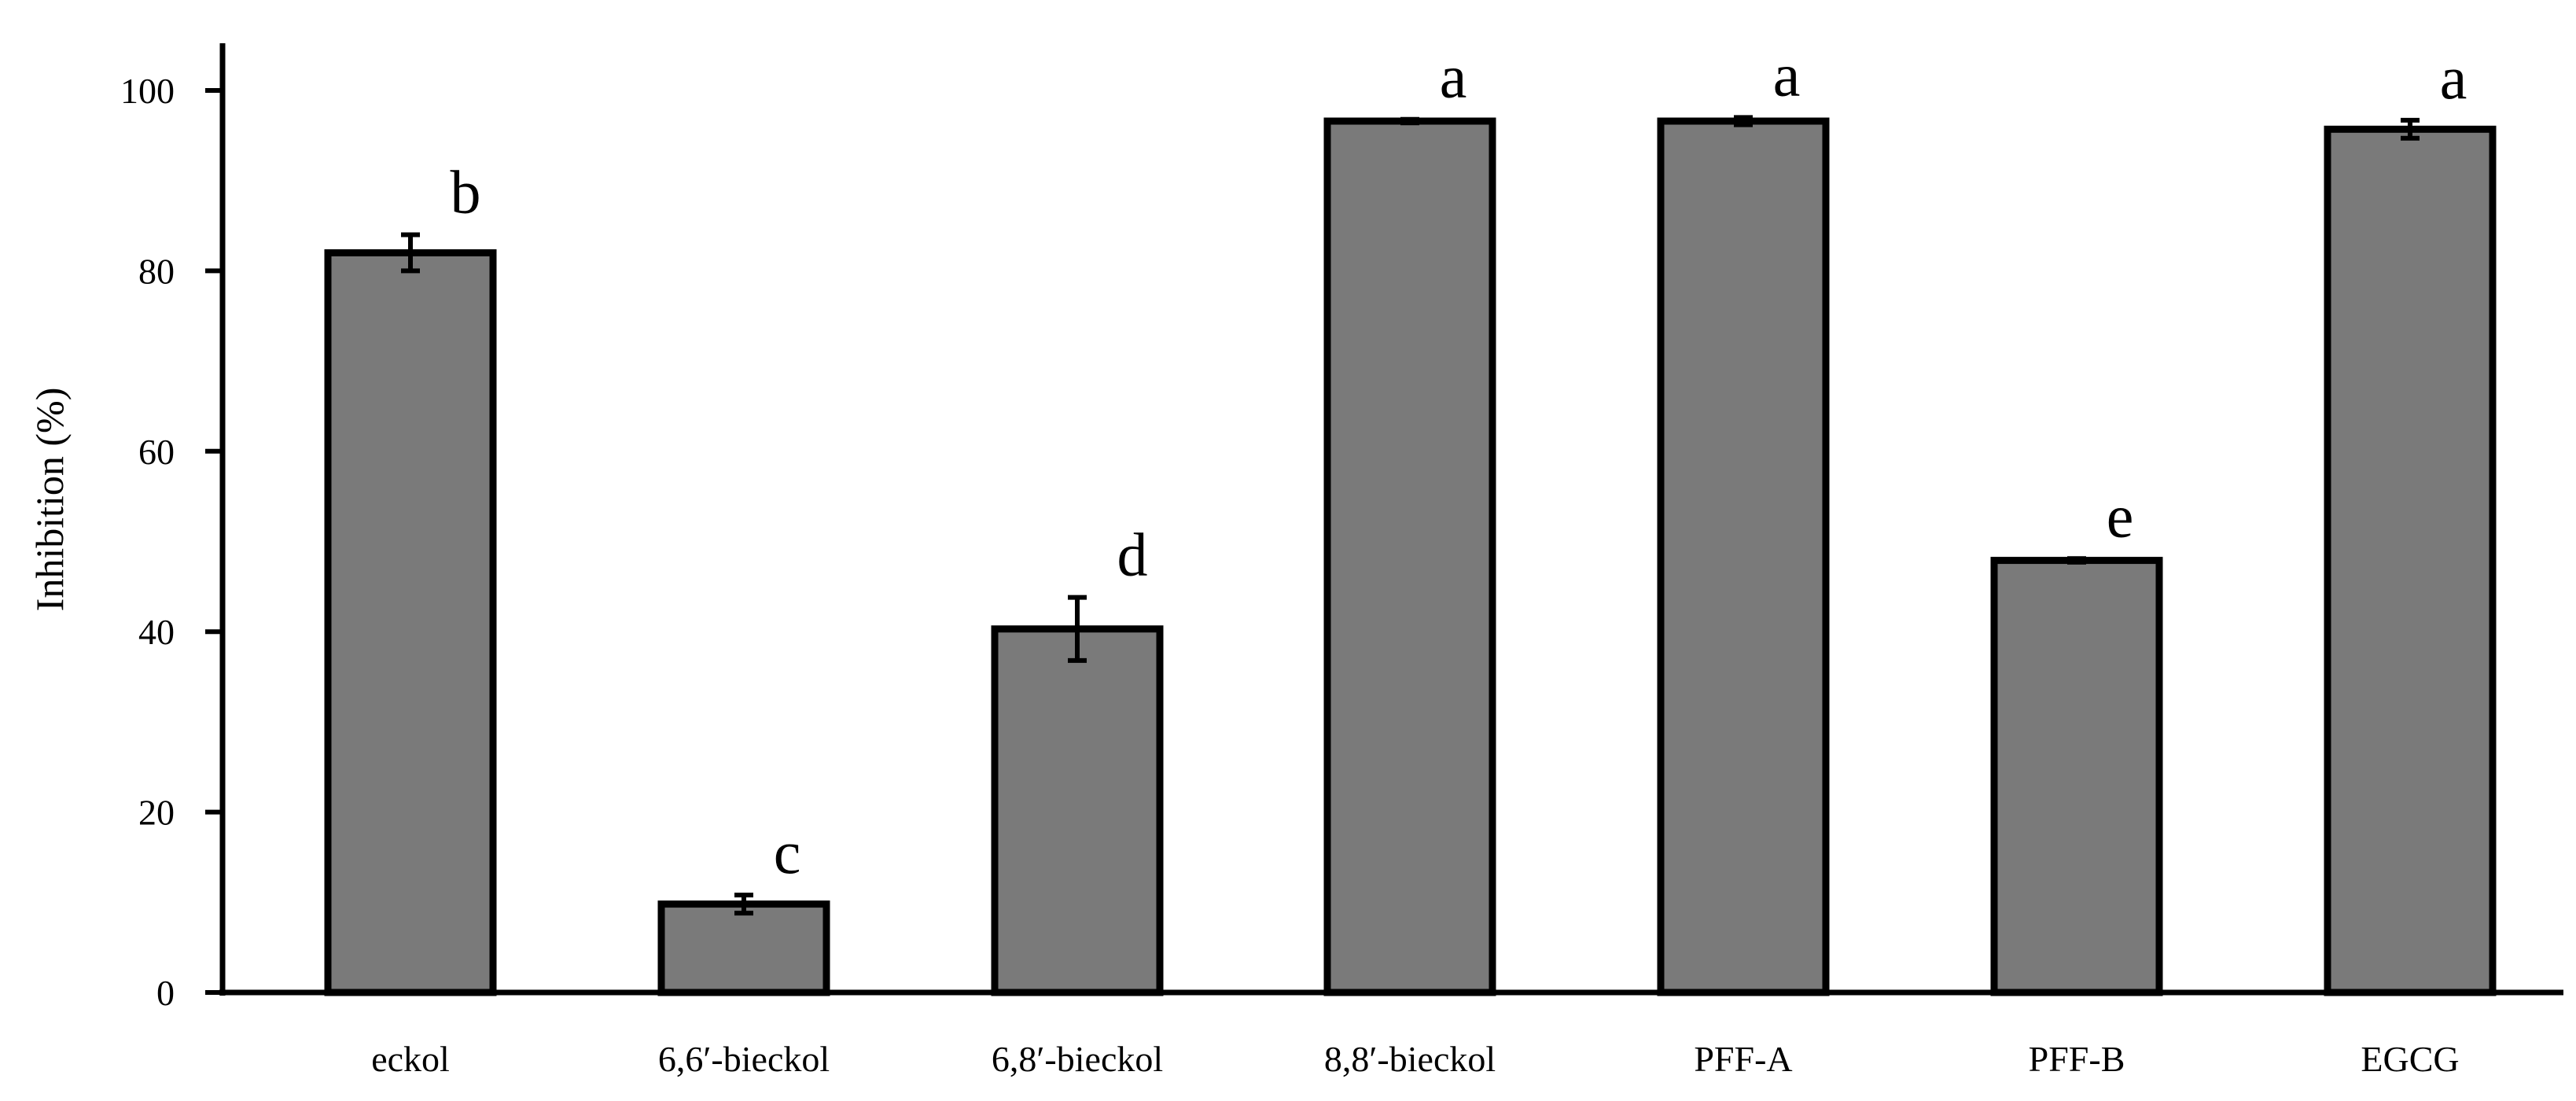  What do you see at coordinates (156, 452) in the screenshot?
I see `y-tick-label-3: 60` at bounding box center [156, 452].